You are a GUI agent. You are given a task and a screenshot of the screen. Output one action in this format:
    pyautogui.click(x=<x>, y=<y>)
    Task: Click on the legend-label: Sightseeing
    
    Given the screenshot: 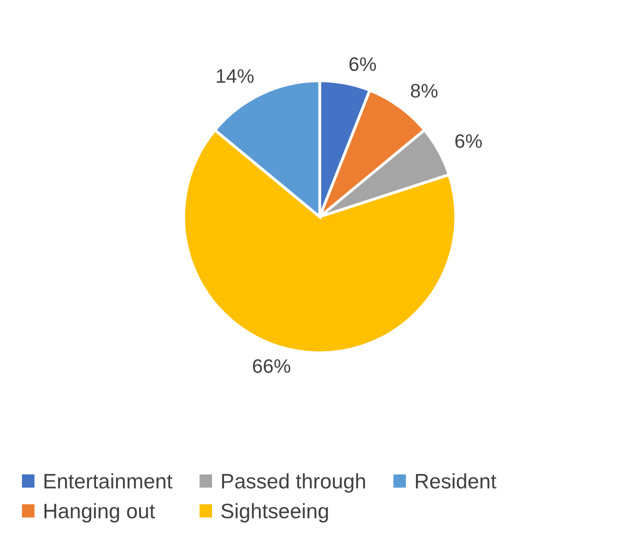 What is the action you would take?
    pyautogui.click(x=274, y=513)
    